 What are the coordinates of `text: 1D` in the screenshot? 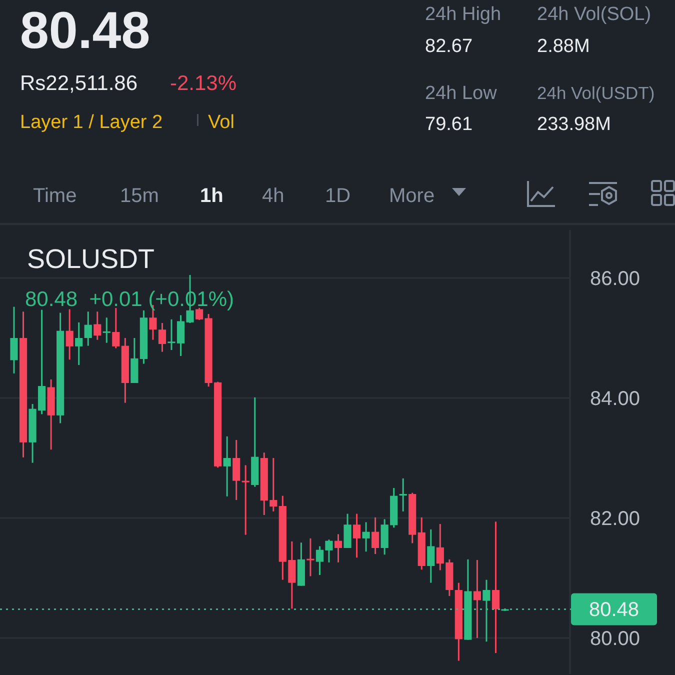 It's located at (338, 196).